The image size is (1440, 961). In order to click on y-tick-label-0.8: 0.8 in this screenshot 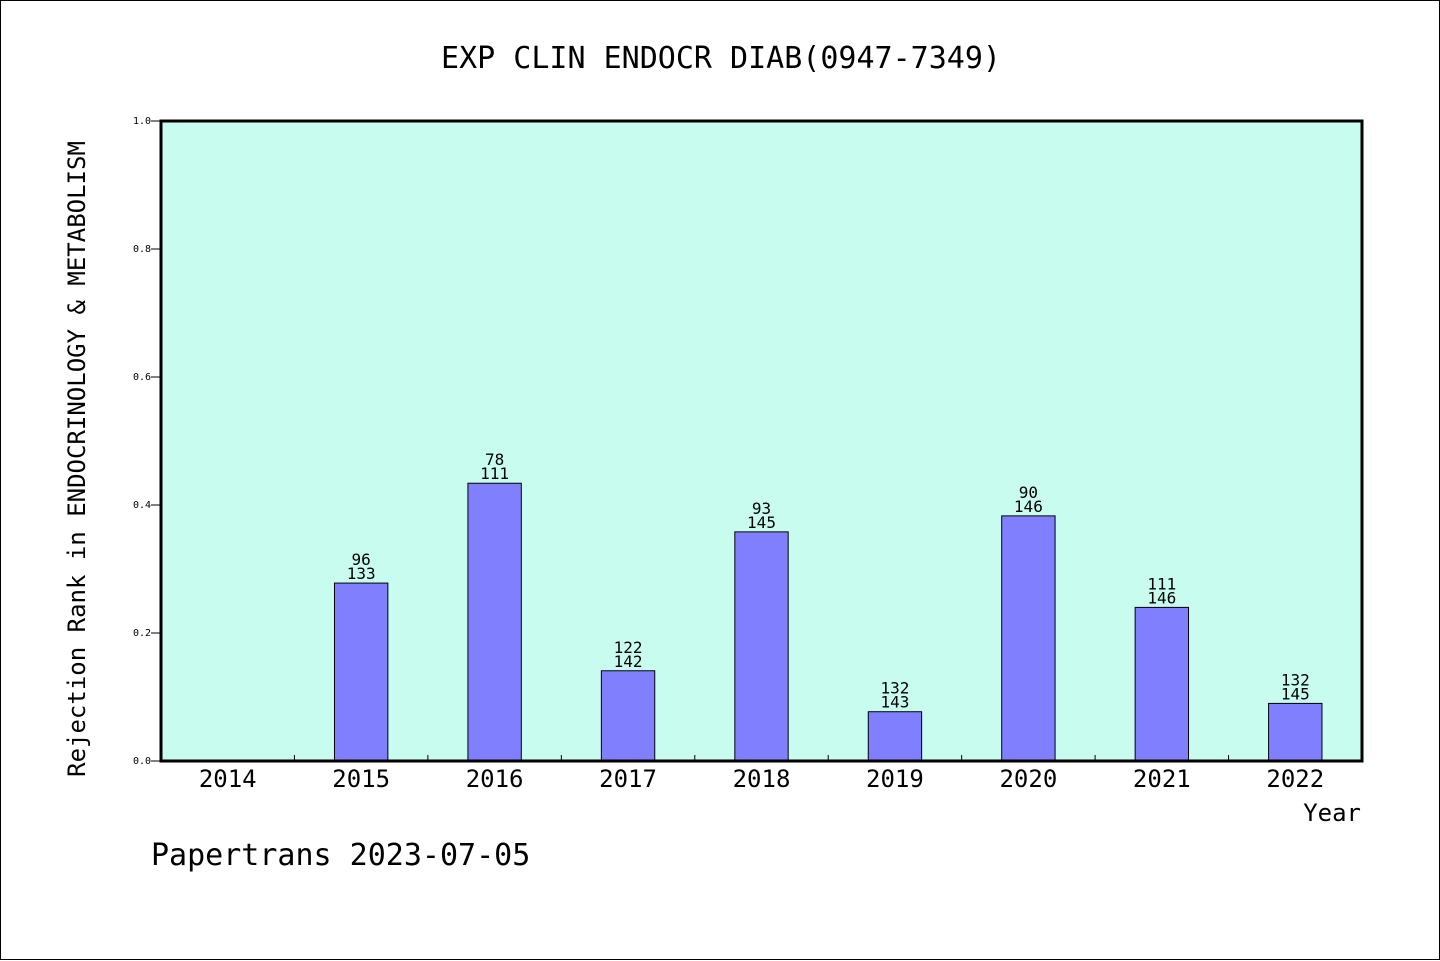, I will do `click(142, 249)`.